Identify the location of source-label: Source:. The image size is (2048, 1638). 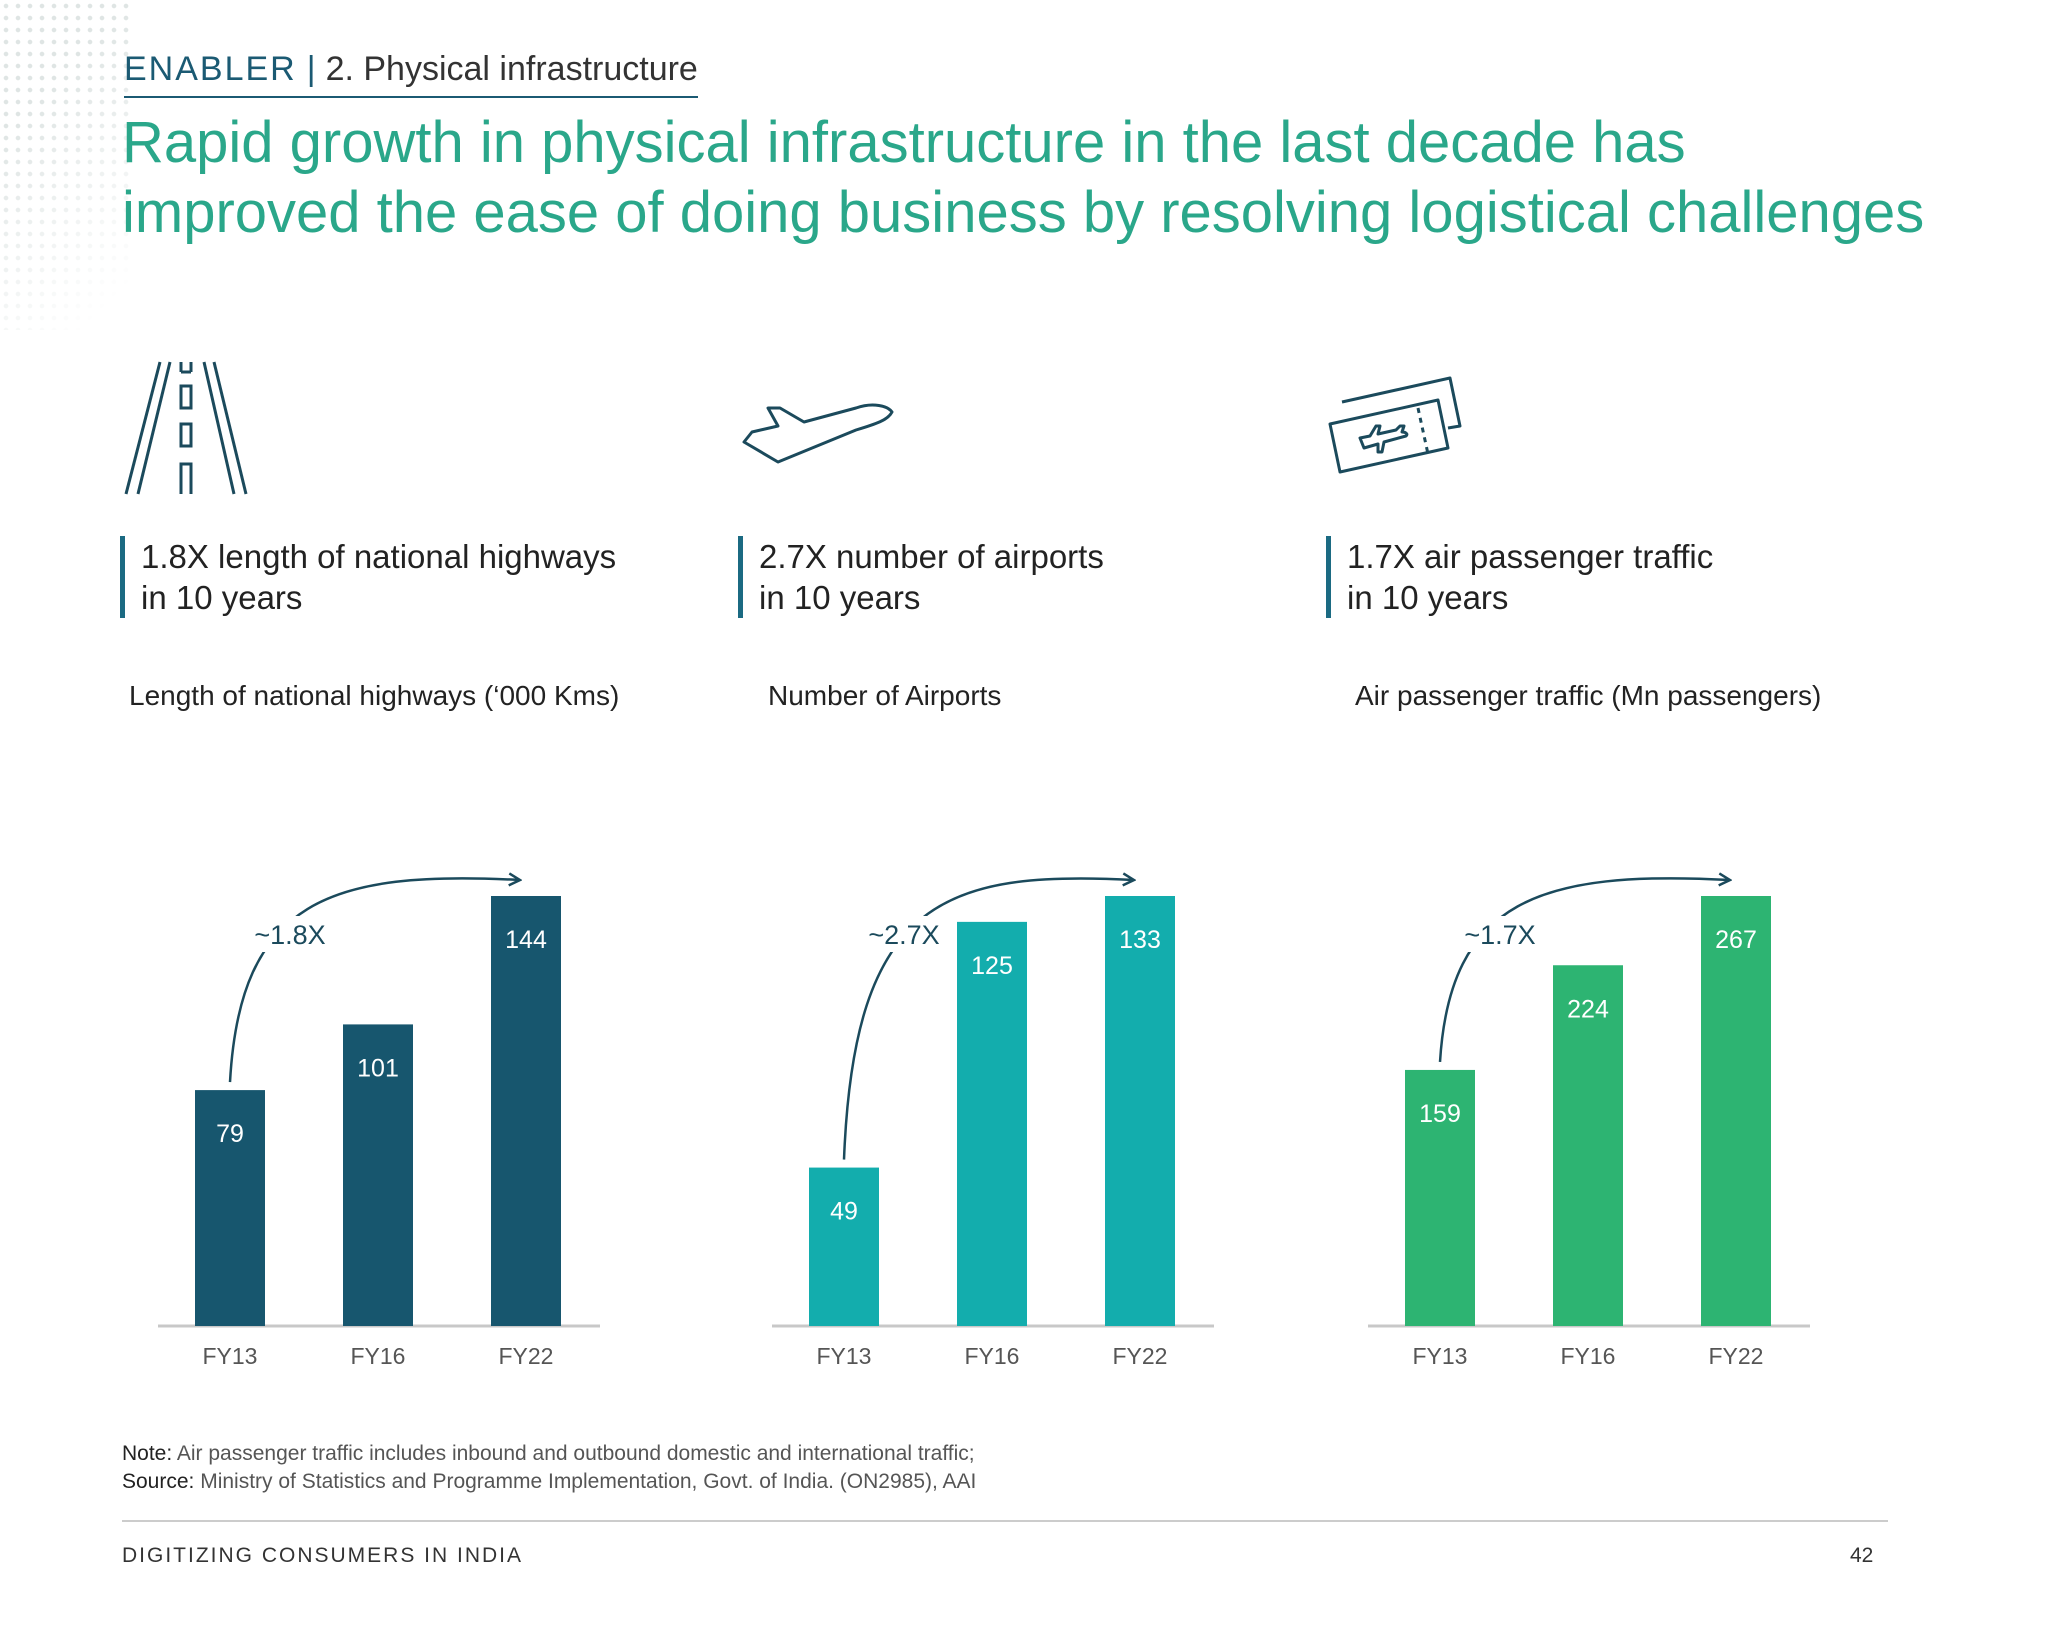
(158, 1481).